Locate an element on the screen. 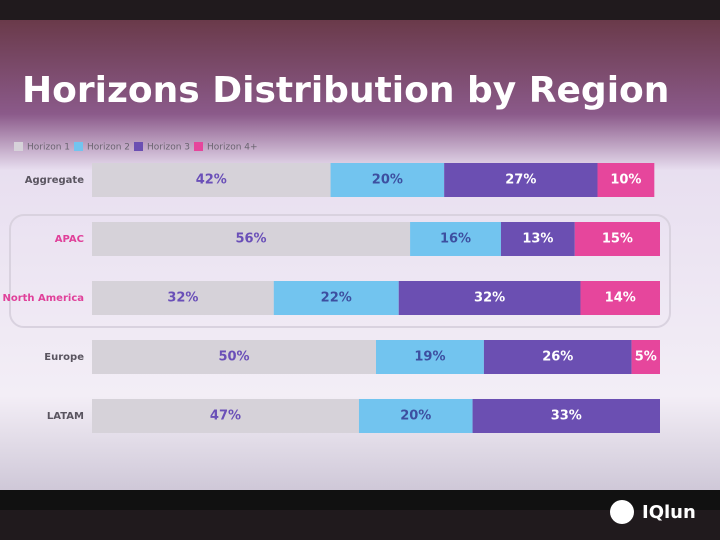 The height and width of the screenshot is (540, 720). value-label: 33% is located at coordinates (566, 416).